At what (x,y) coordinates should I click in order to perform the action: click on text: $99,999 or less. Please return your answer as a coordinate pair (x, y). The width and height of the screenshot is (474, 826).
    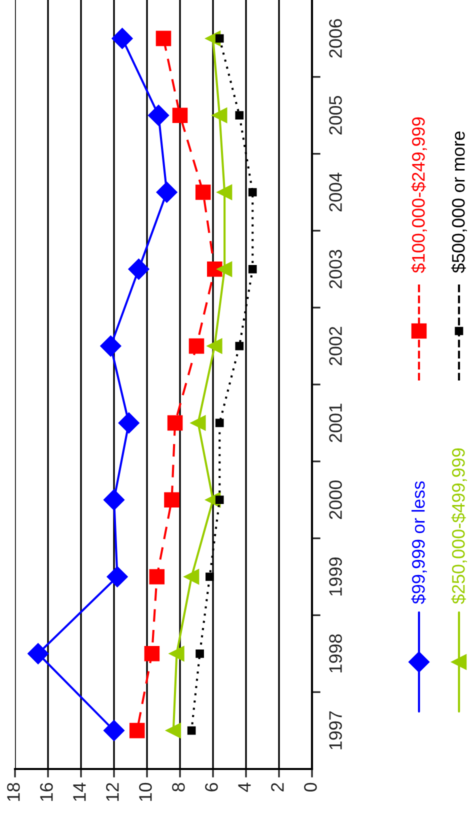
    Looking at the image, I should click on (419, 542).